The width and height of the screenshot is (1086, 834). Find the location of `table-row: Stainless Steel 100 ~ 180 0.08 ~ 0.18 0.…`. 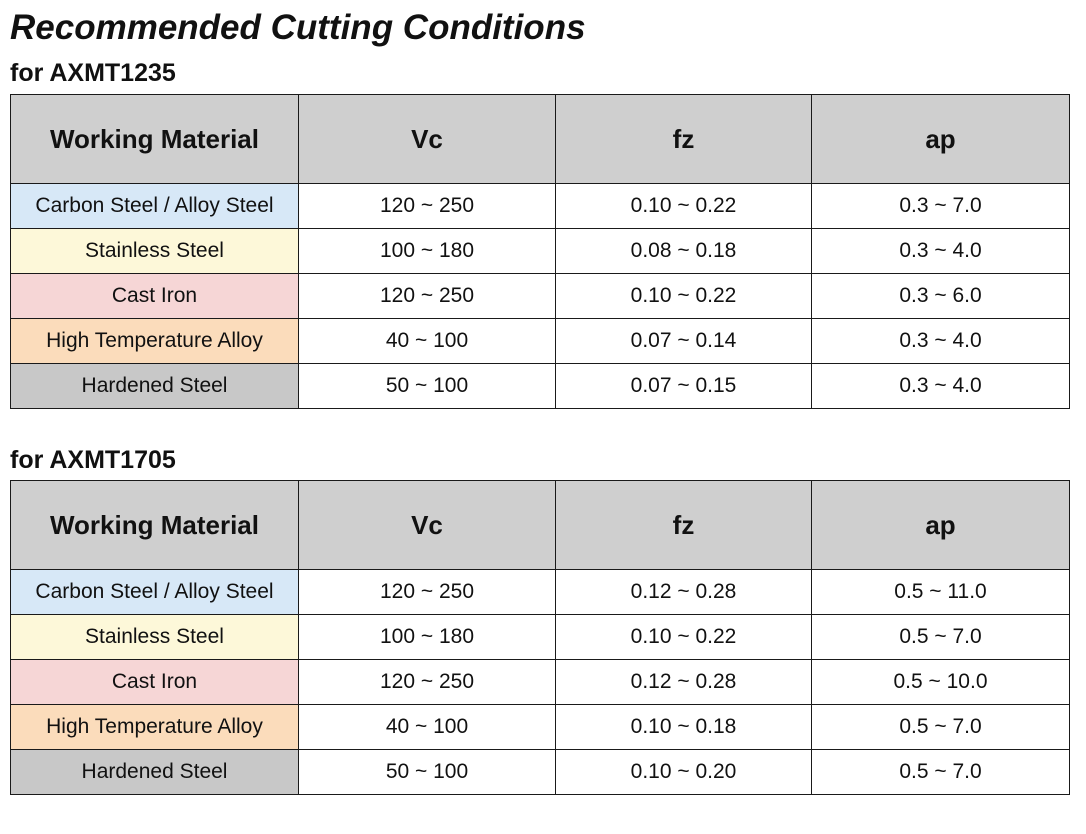

table-row: Stainless Steel 100 ~ 180 0.08 ~ 0.18 0.… is located at coordinates (540, 251).